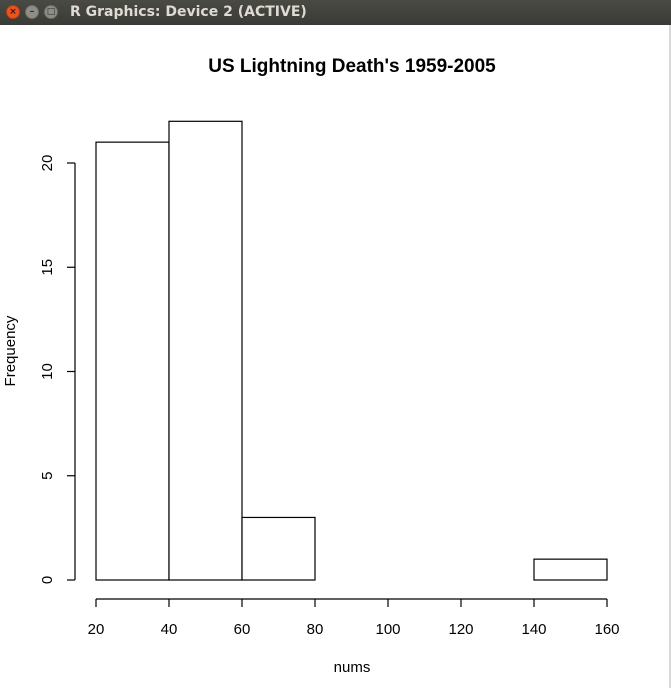 Image resolution: width=671 pixels, height=692 pixels. I want to click on minimize-icon: –, so click(32, 12).